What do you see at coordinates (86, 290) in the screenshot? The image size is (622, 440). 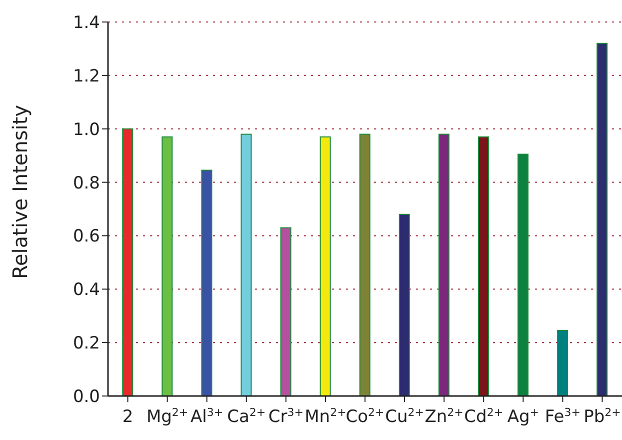 I see `y-tick-label: 0.4` at bounding box center [86, 290].